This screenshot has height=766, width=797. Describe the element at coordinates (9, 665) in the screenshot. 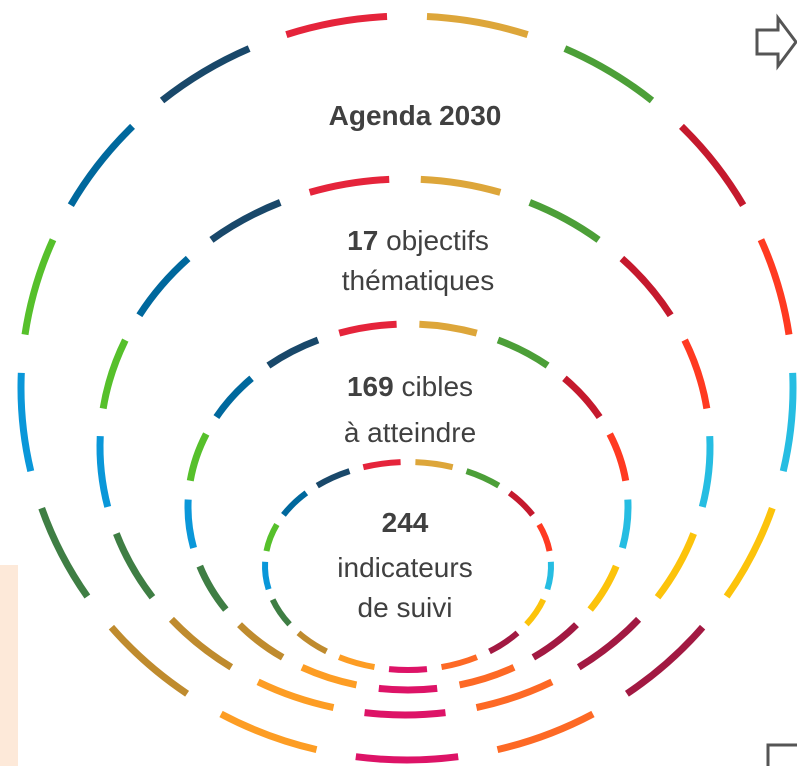

I see `side-box` at that location.